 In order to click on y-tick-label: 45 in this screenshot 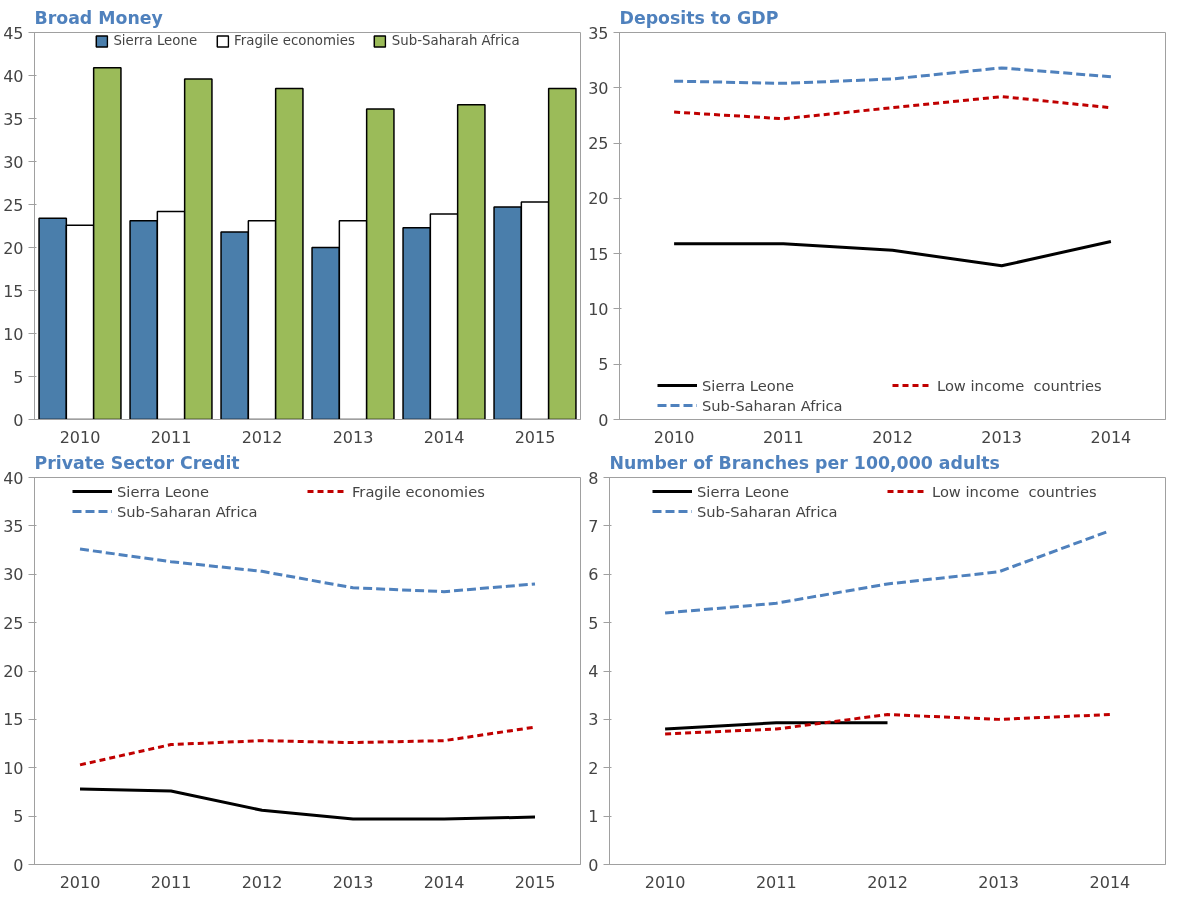, I will do `click(13, 33)`.